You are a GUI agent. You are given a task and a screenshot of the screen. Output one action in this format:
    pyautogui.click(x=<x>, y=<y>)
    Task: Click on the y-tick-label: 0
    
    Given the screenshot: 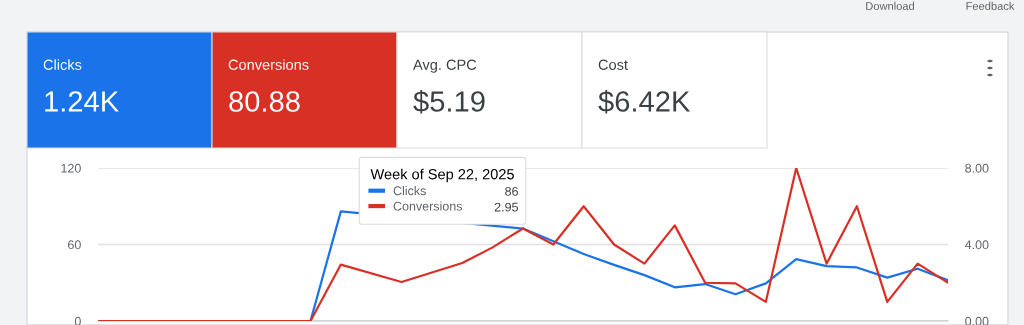 What is the action you would take?
    pyautogui.click(x=77, y=320)
    